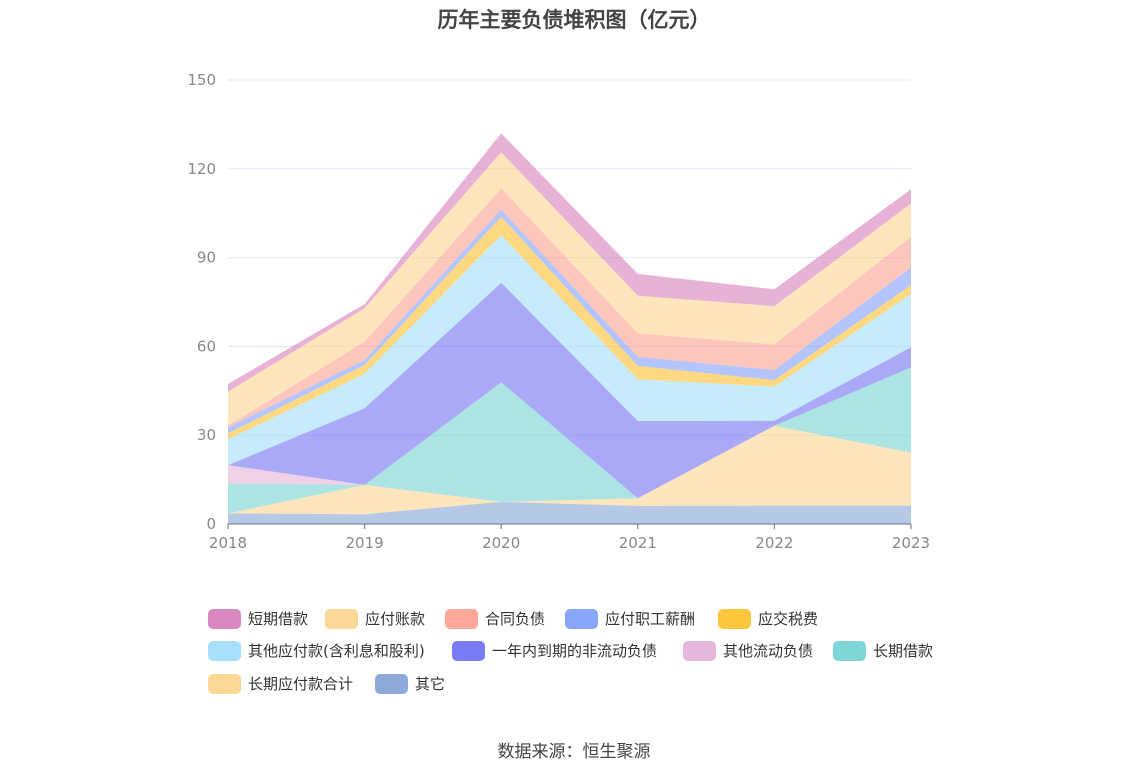  I want to click on y-tick-label: 0, so click(211, 524).